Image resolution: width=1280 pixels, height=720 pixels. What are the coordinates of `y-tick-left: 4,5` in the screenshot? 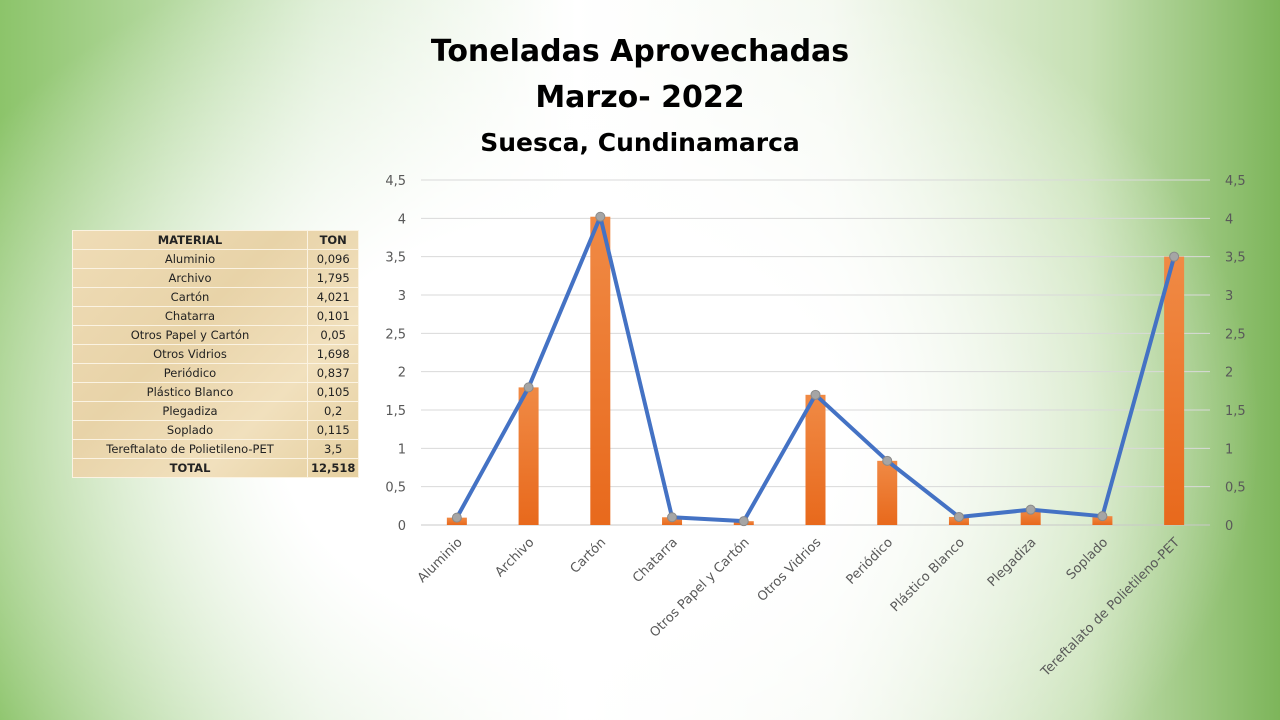 It's located at (395, 181).